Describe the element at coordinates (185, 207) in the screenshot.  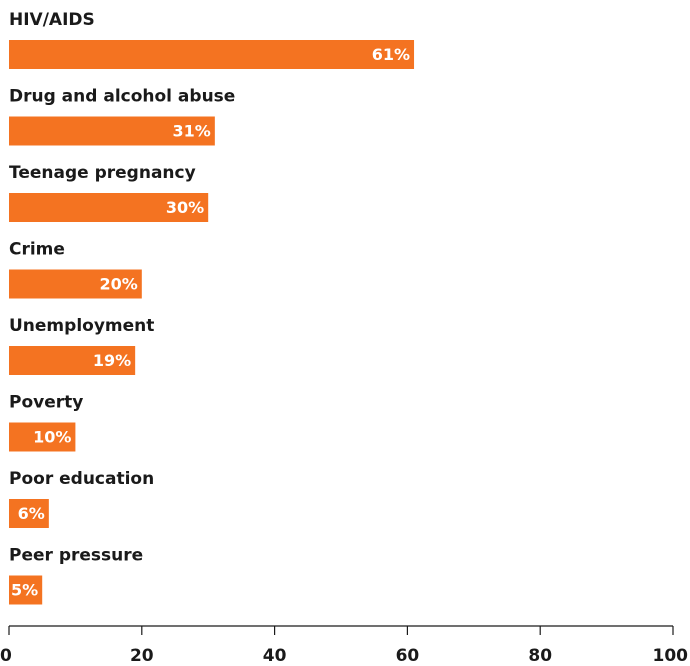
I see `bar-value-label: 30%` at that location.